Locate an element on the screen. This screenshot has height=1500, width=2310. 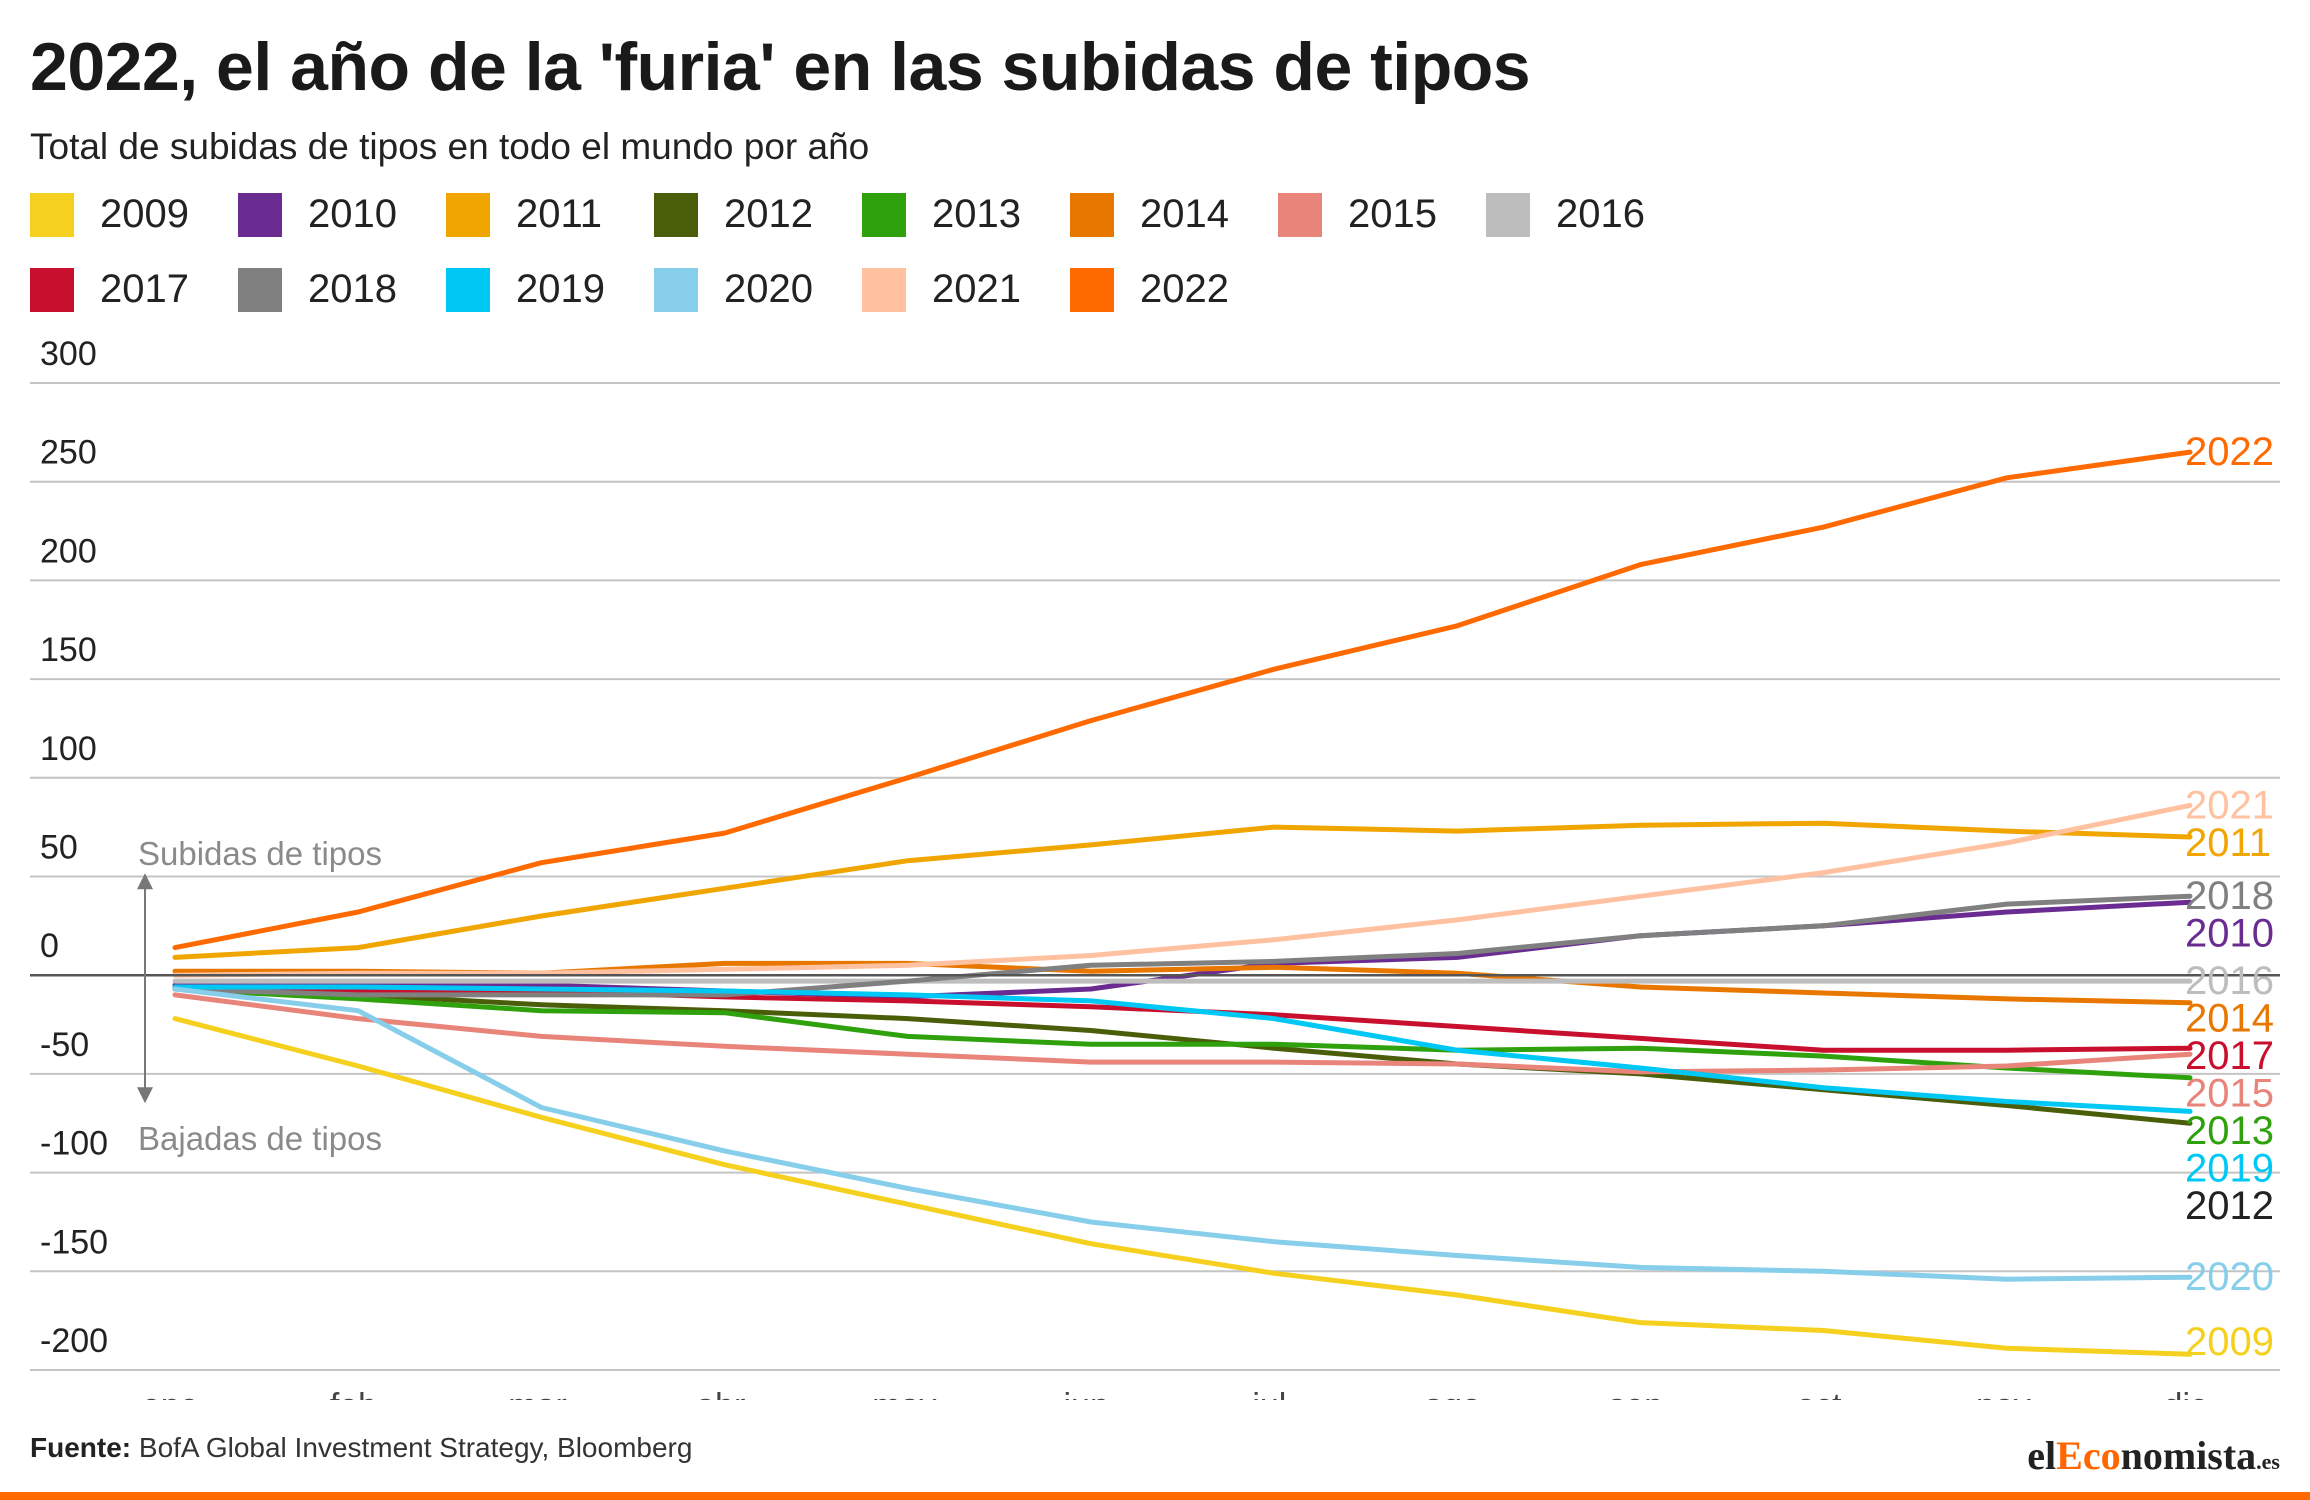
series-line-2019 is located at coordinates (1182, 1049).